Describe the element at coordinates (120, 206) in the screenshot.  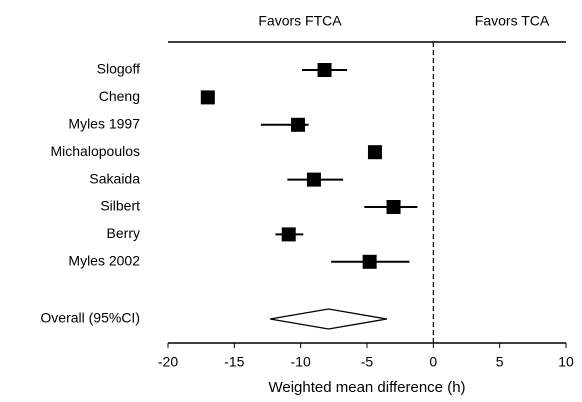
I see `study-label: Silbert` at that location.